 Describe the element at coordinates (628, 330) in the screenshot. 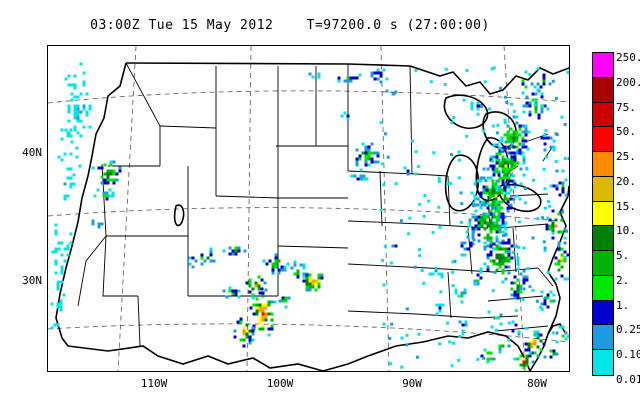

I see `colorbar-tick-11: 0.25` at that location.